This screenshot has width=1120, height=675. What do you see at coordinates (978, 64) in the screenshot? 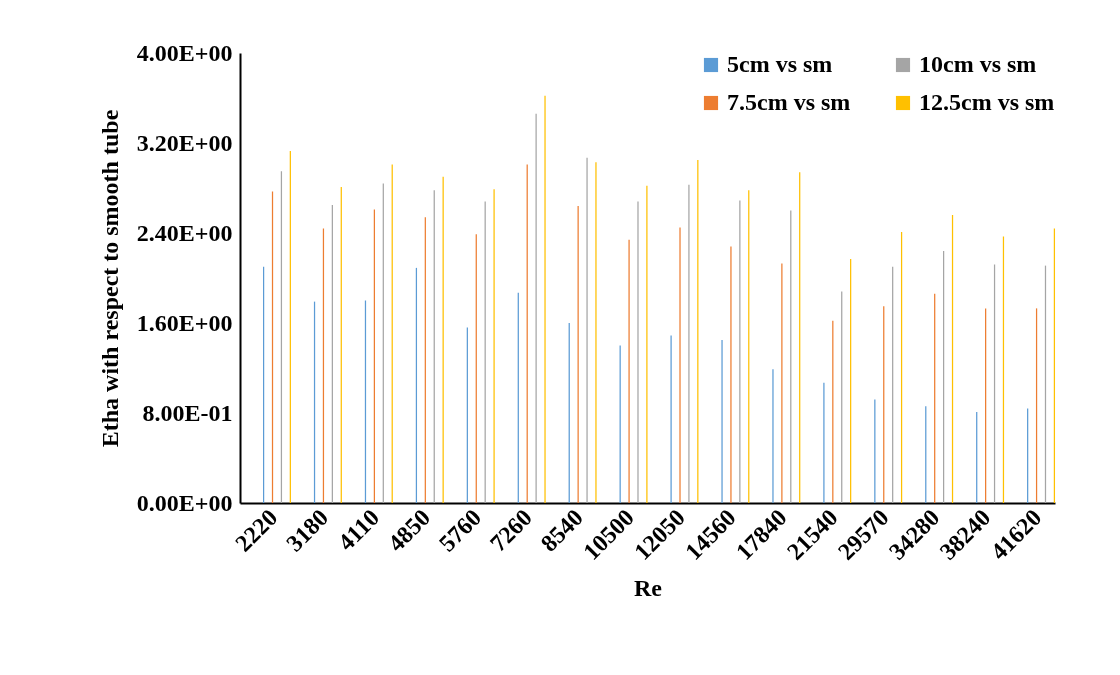
I see `legend-label: 10cm vs sm` at bounding box center [978, 64].